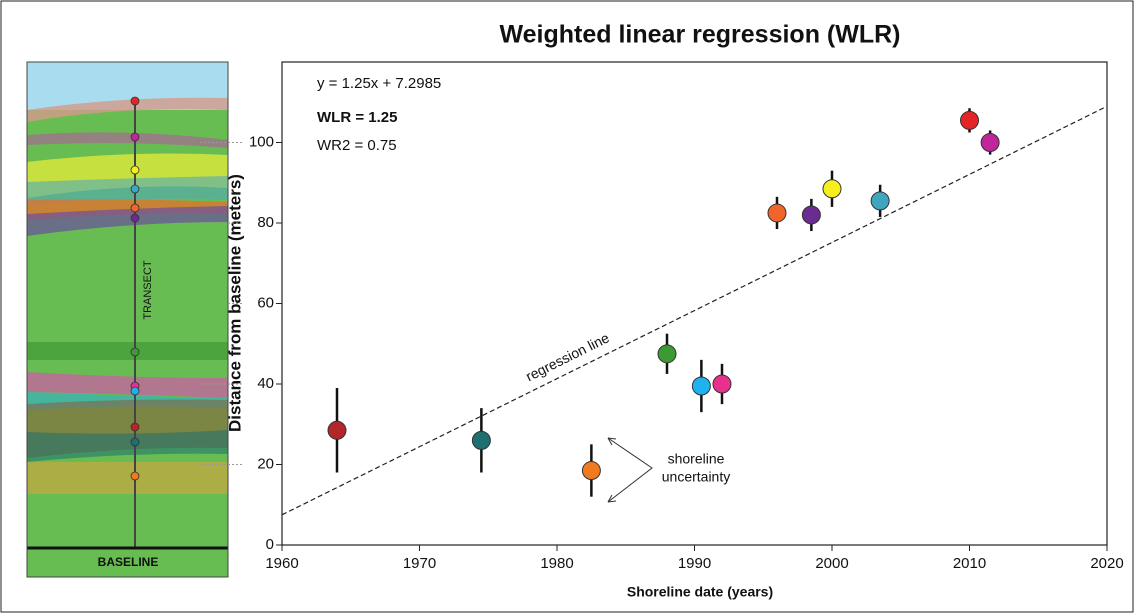 This screenshot has width=1134, height=613. What do you see at coordinates (567, 356) in the screenshot?
I see `regression-label: regression line` at bounding box center [567, 356].